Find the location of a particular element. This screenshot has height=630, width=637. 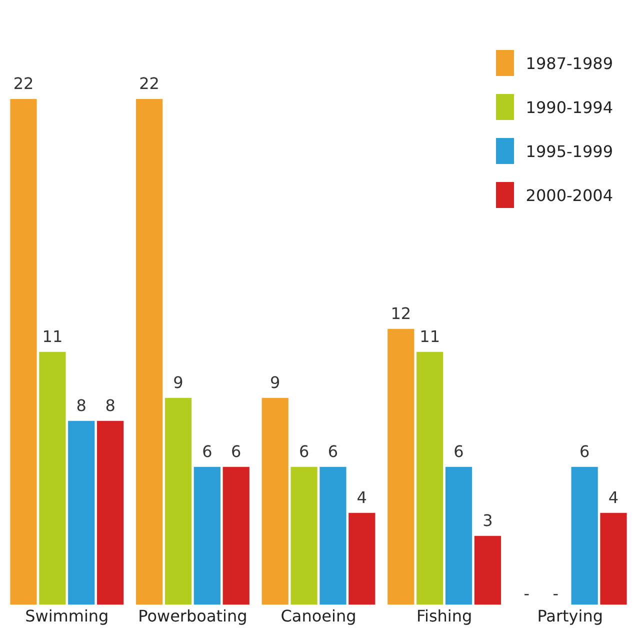

legend-label: 1995-1999 is located at coordinates (569, 151).